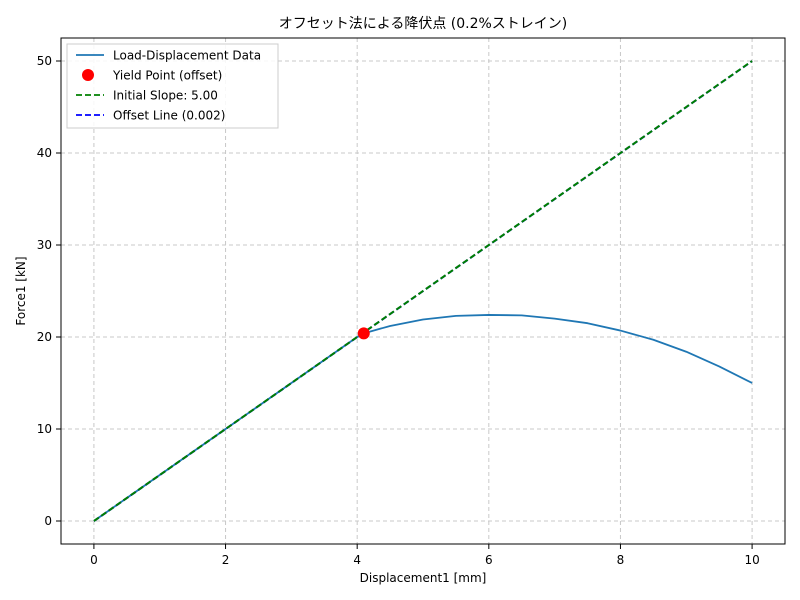 This screenshot has width=800, height=600. I want to click on y-axis-label: Force1 [kN], so click(21, 290).